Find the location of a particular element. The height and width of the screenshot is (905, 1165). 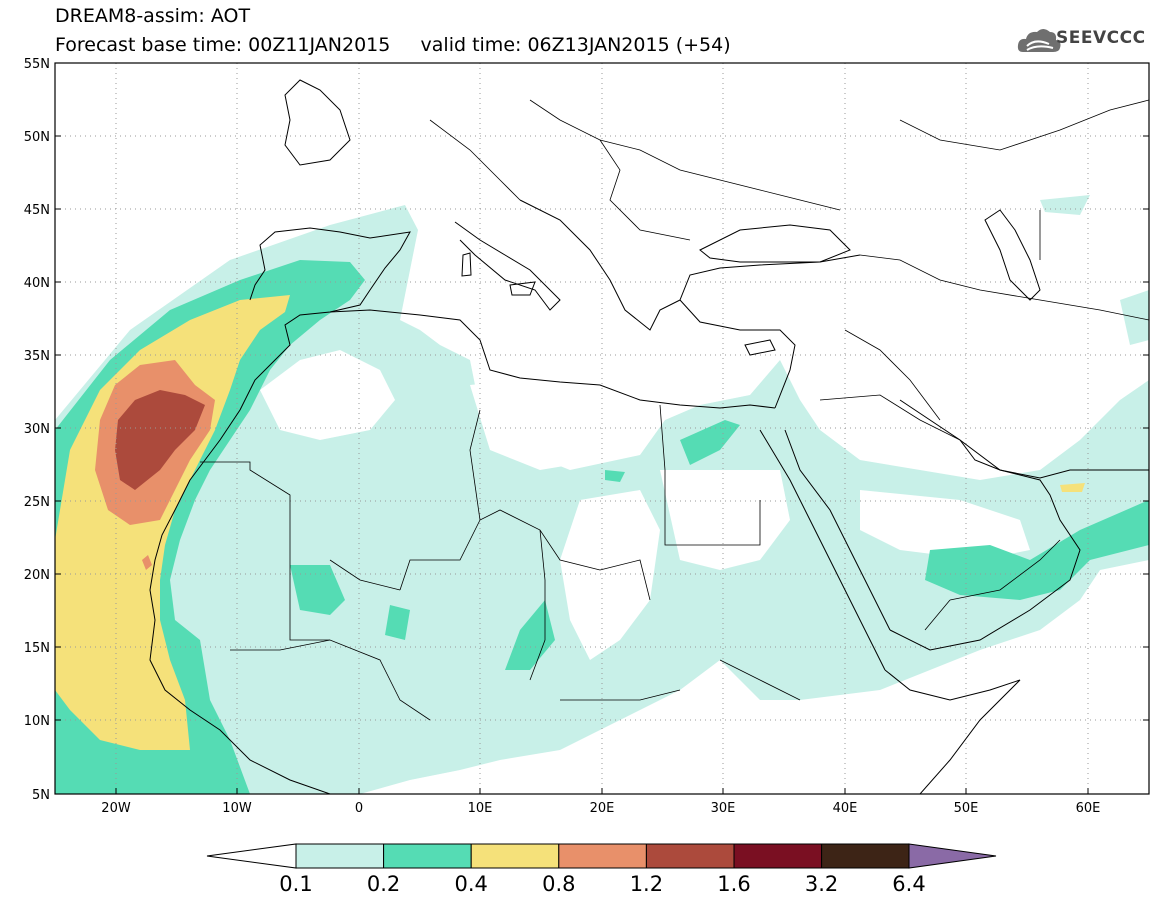

lat-label: 25N is located at coordinates (37, 502).